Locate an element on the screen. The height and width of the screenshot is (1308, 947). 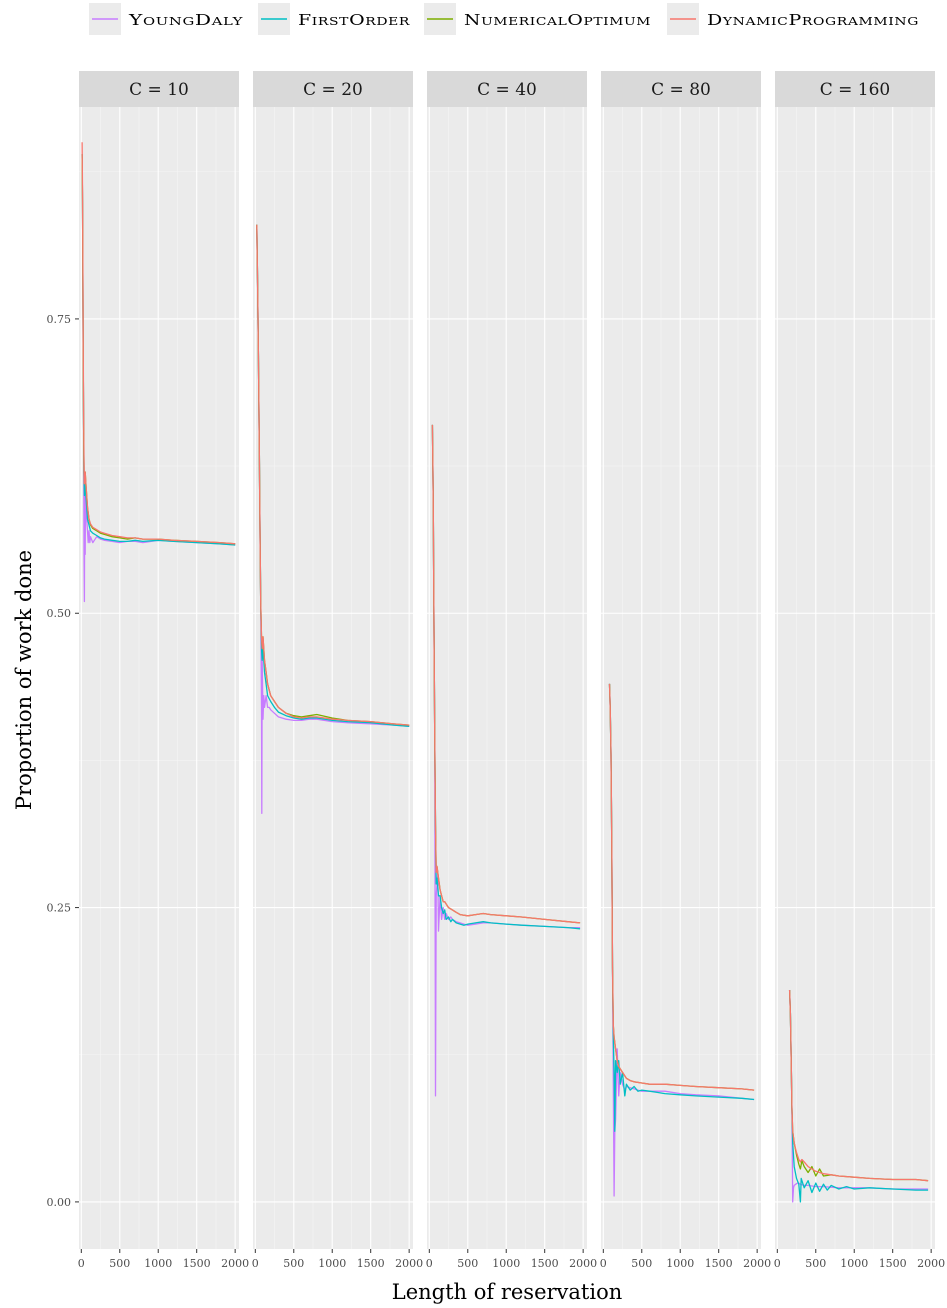
y-tick-label: 0.25 is located at coordinates (59, 908).